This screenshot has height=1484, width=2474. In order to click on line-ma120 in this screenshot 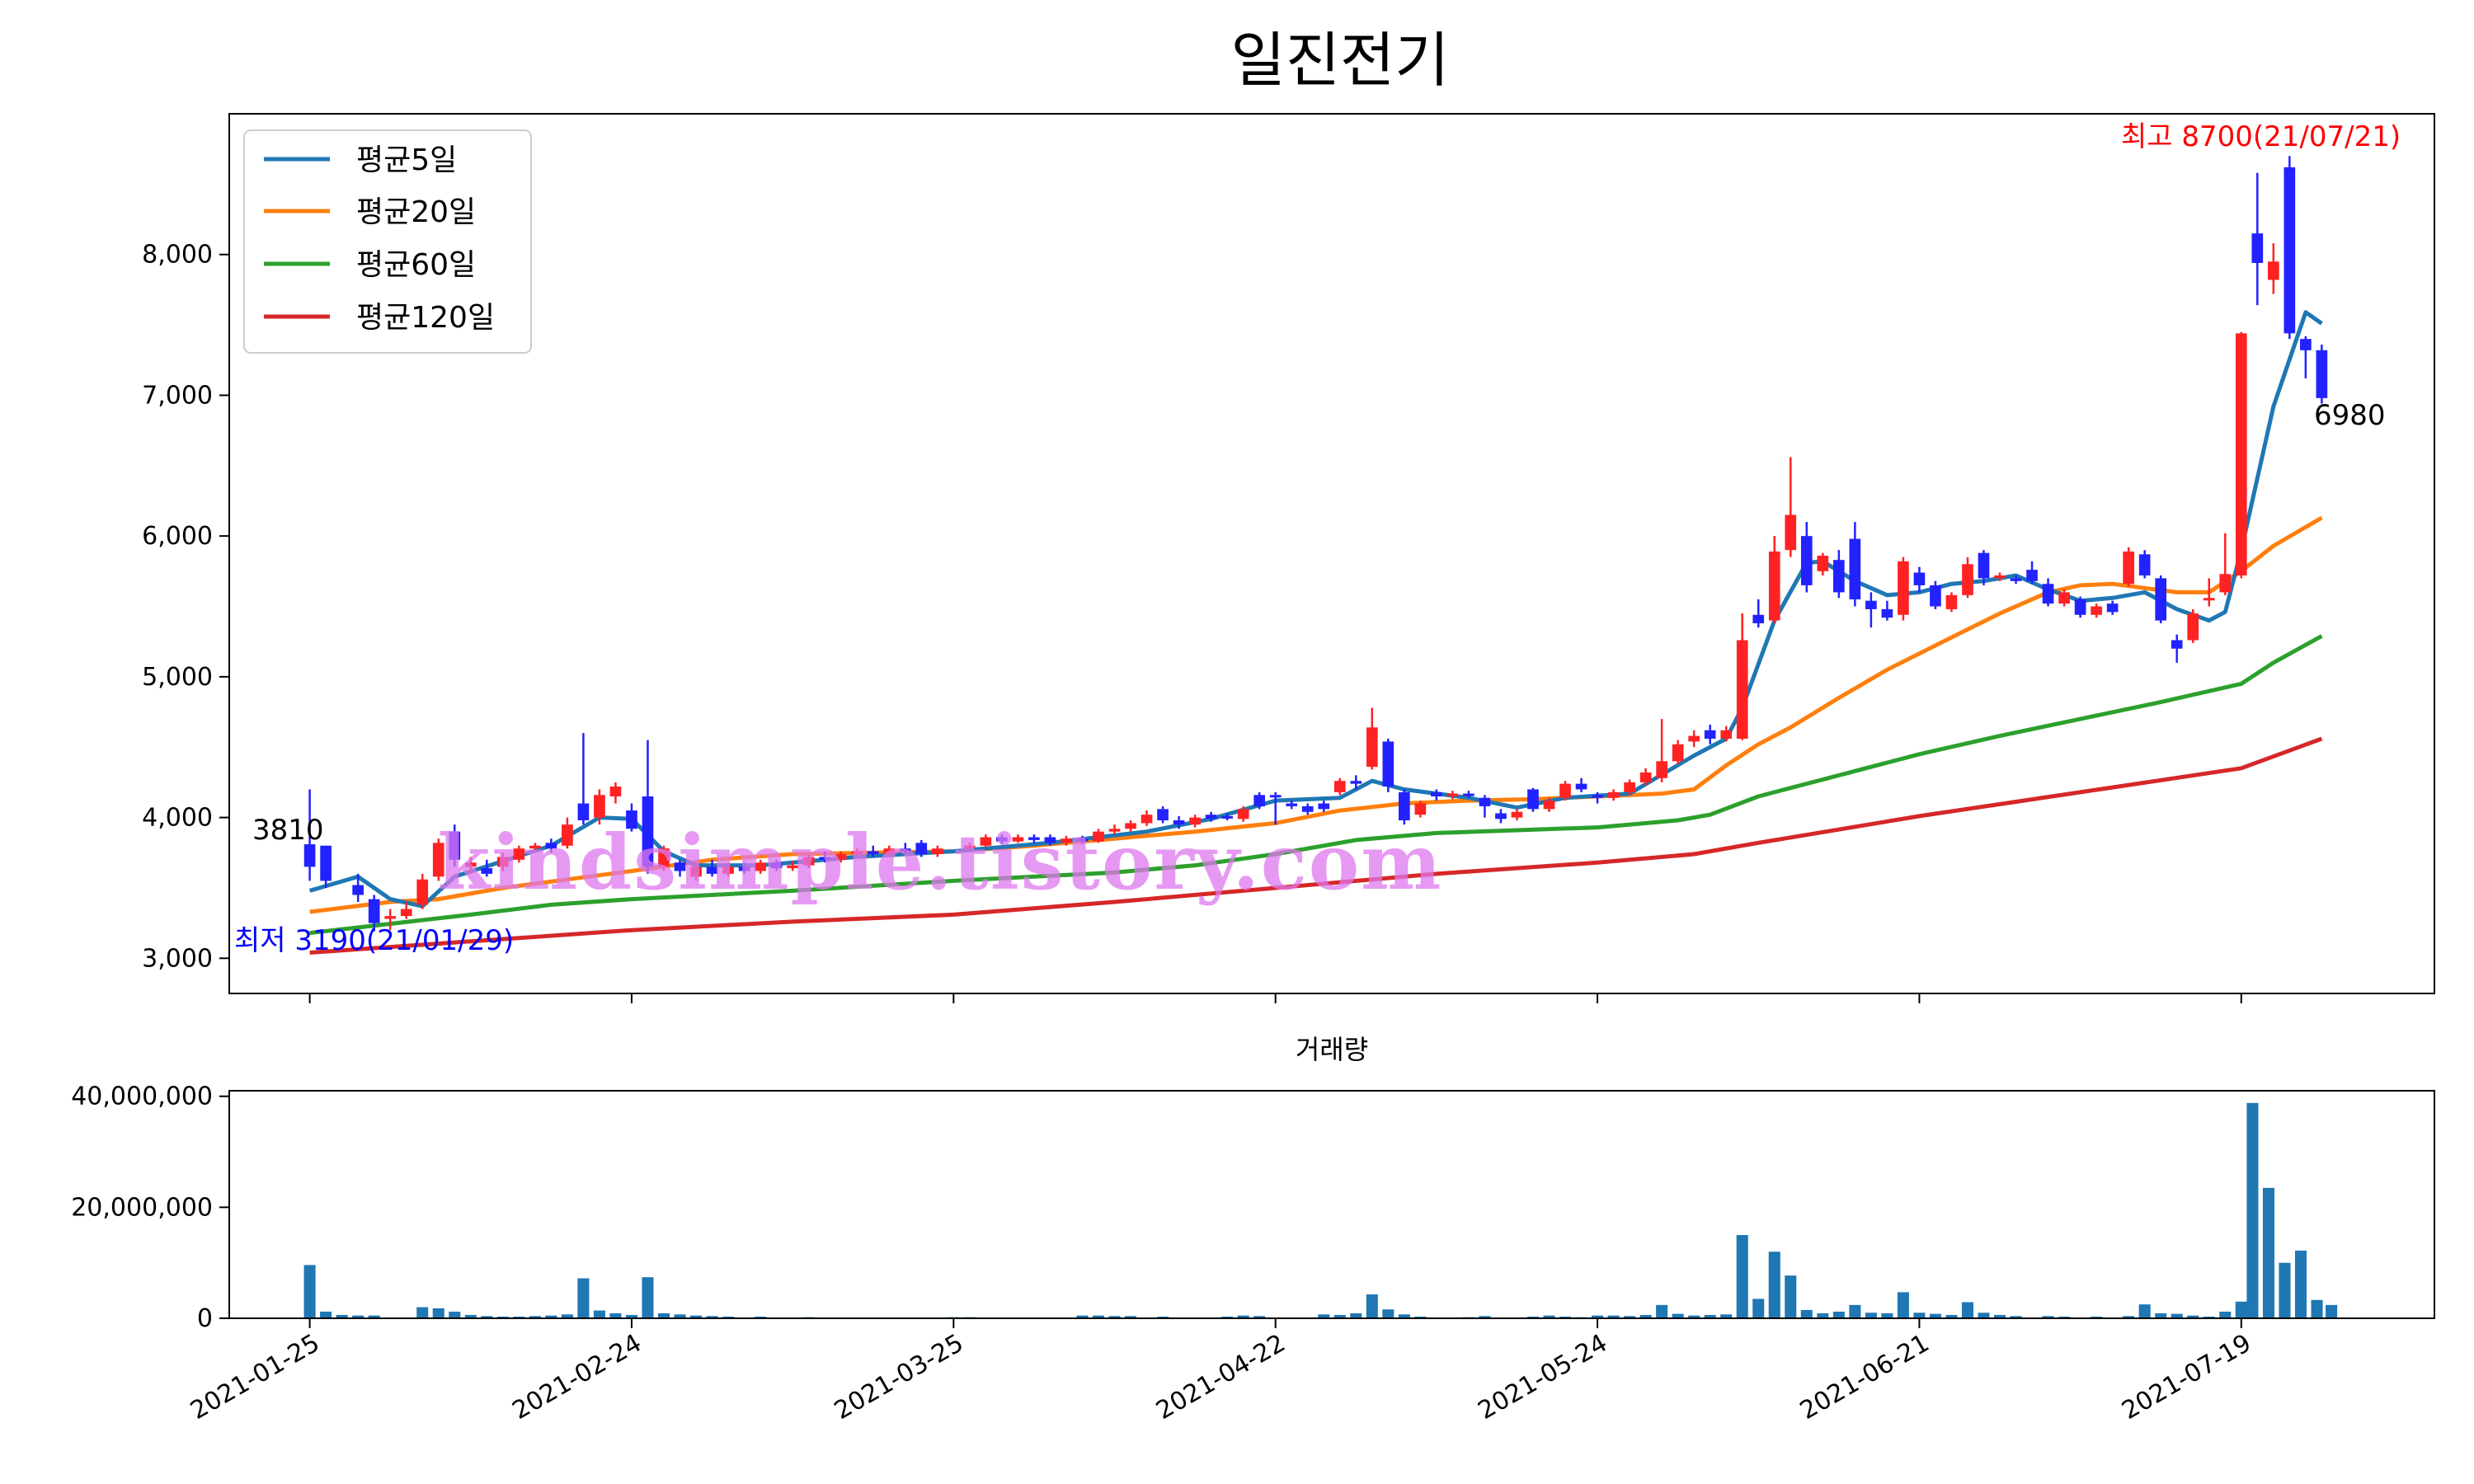, I will do `click(1316, 845)`.